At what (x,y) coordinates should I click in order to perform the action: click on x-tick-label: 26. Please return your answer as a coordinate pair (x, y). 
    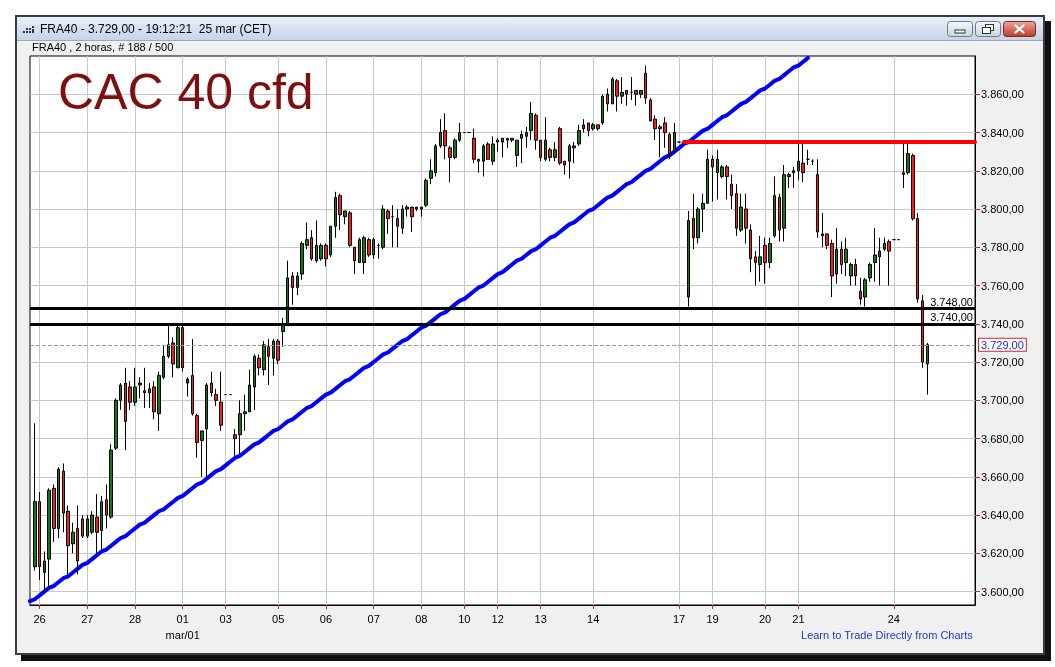
    Looking at the image, I should click on (39, 619).